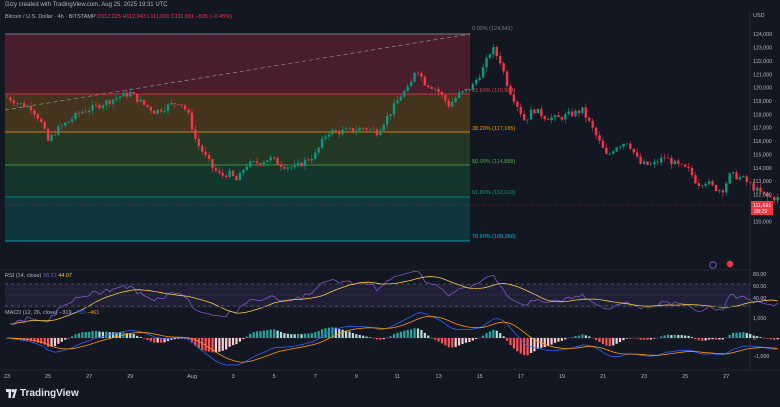 The height and width of the screenshot is (407, 780). I want to click on price-tick-label: 115,000, so click(762, 156).